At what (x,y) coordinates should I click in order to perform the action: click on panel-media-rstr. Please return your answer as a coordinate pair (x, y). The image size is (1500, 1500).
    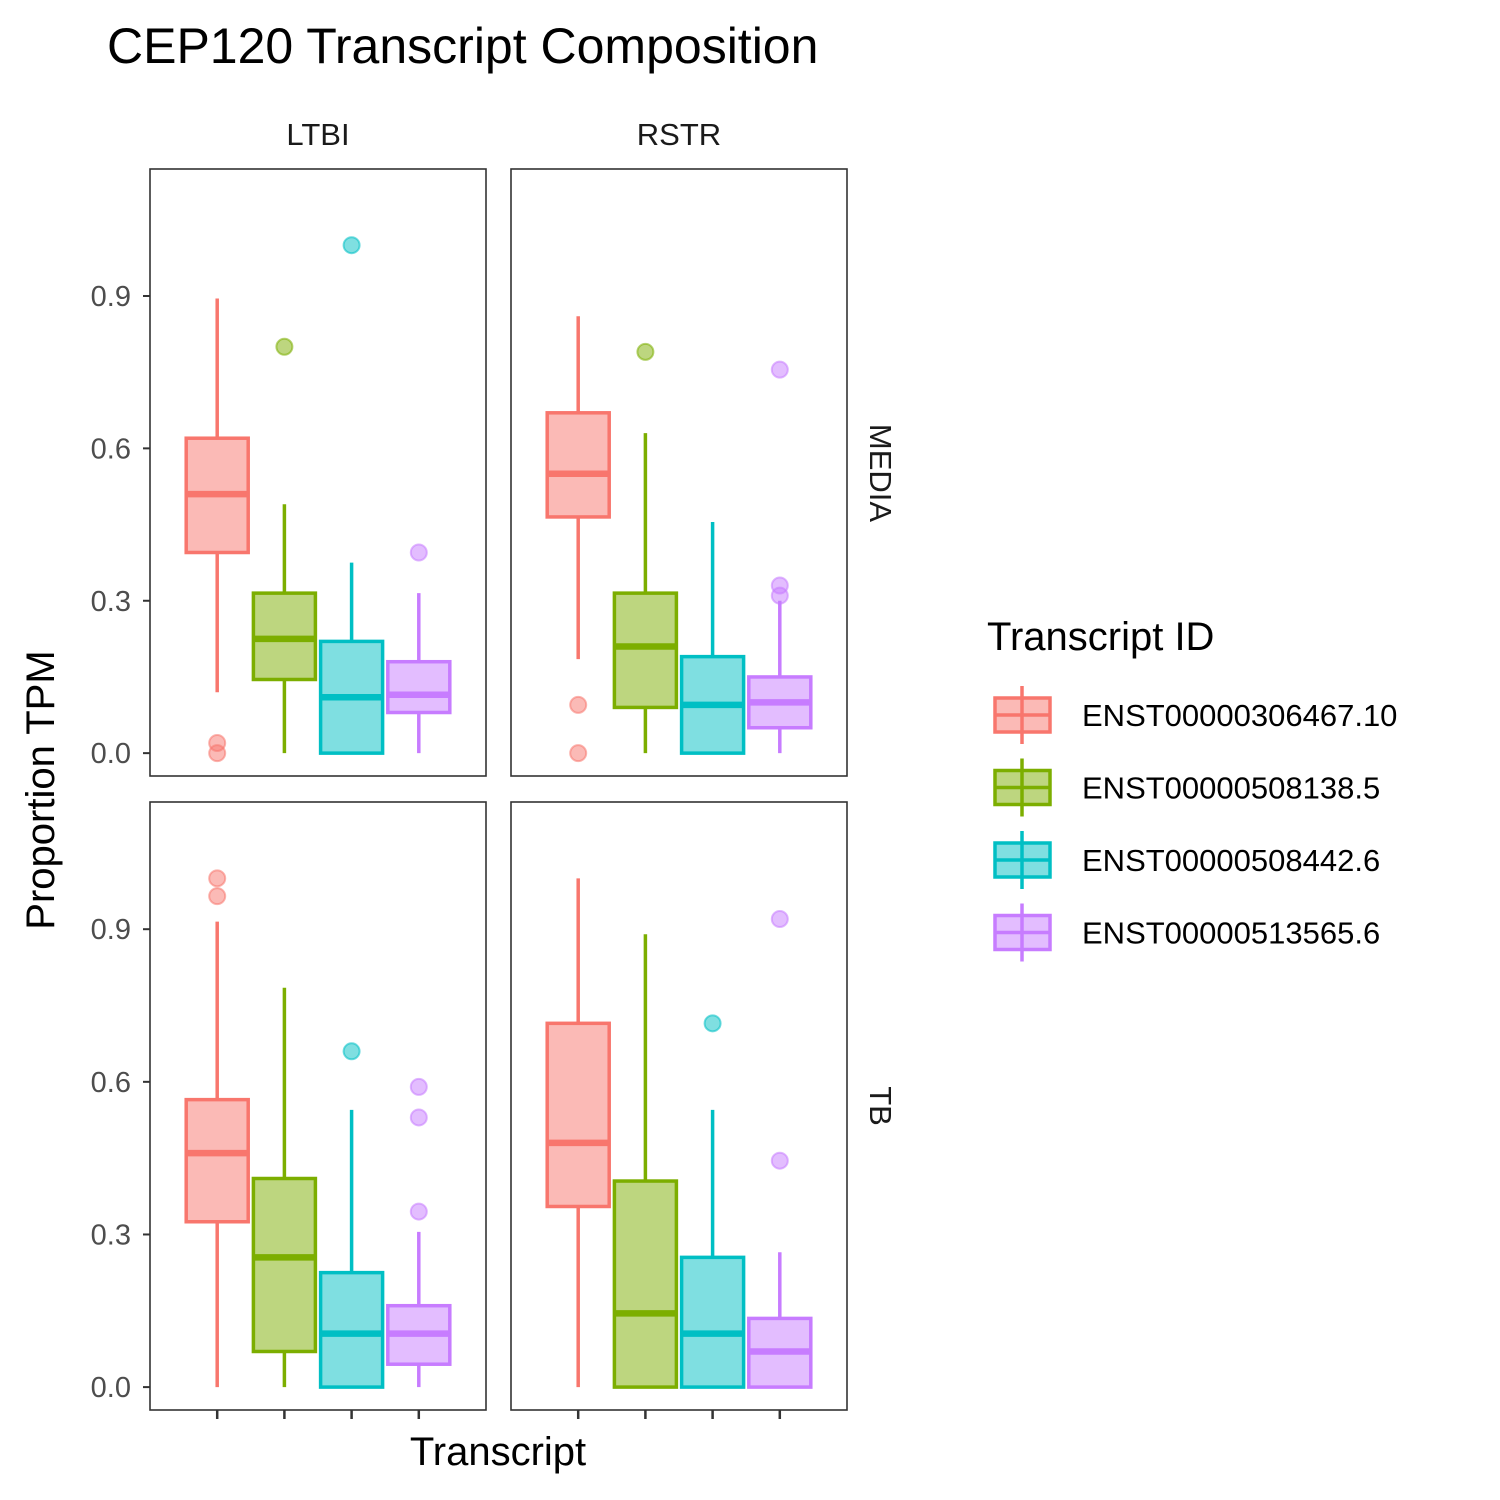
    Looking at the image, I should click on (679, 472).